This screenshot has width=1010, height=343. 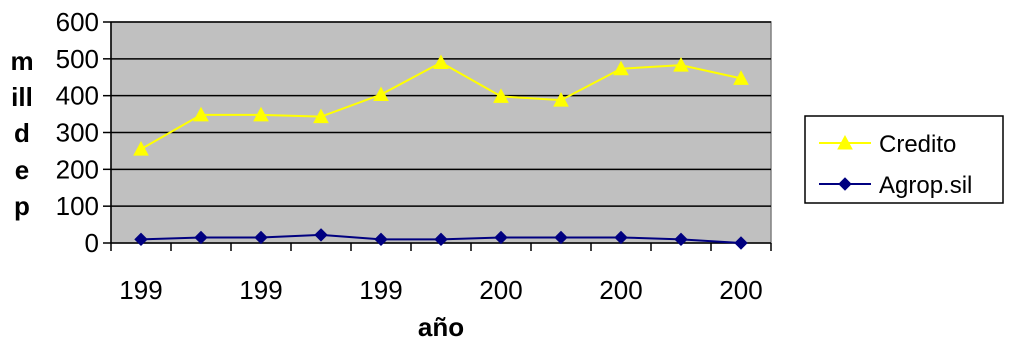 I want to click on x-axis: 199 199 199 200 200 200, so click(x=441, y=273).